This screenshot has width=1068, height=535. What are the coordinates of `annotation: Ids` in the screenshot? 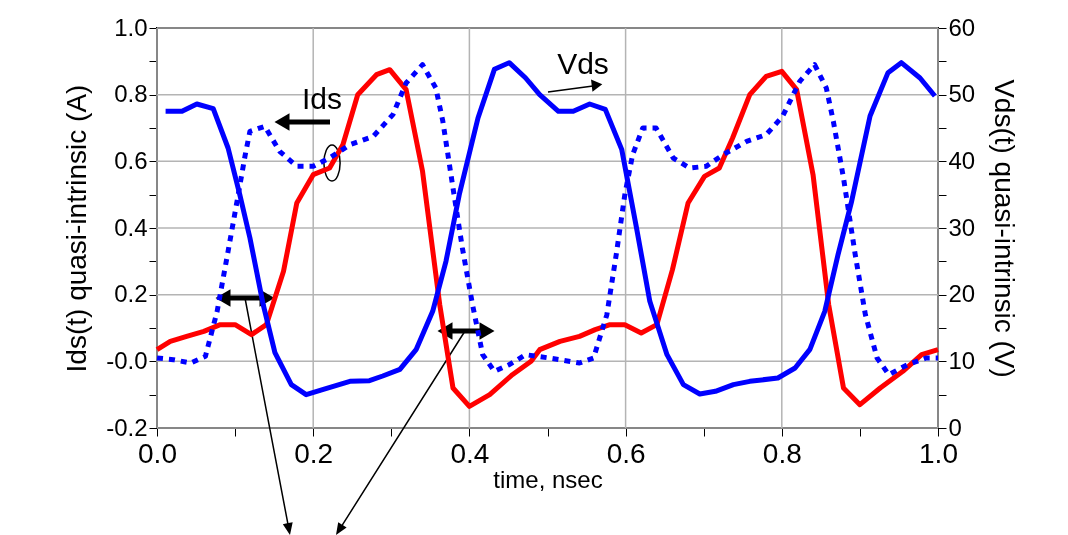 It's located at (322, 98).